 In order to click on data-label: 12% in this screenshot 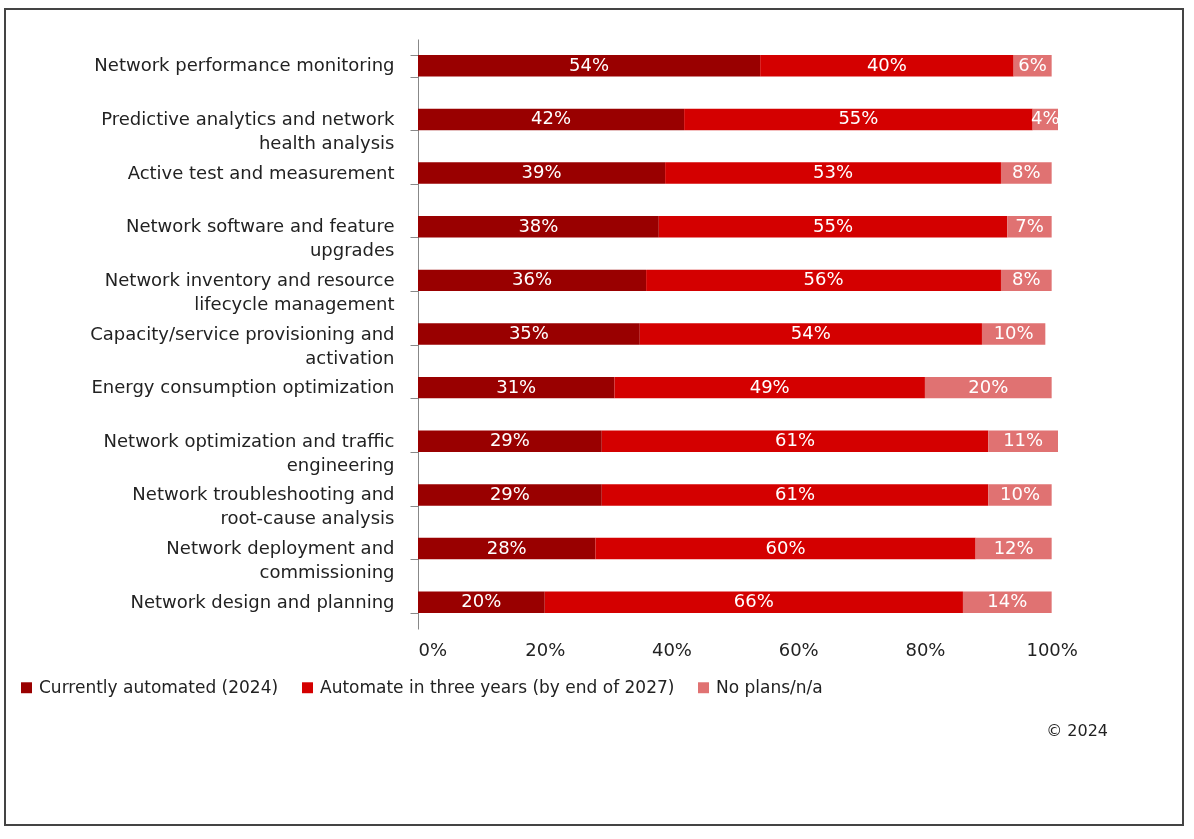, I will do `click(1013, 547)`.